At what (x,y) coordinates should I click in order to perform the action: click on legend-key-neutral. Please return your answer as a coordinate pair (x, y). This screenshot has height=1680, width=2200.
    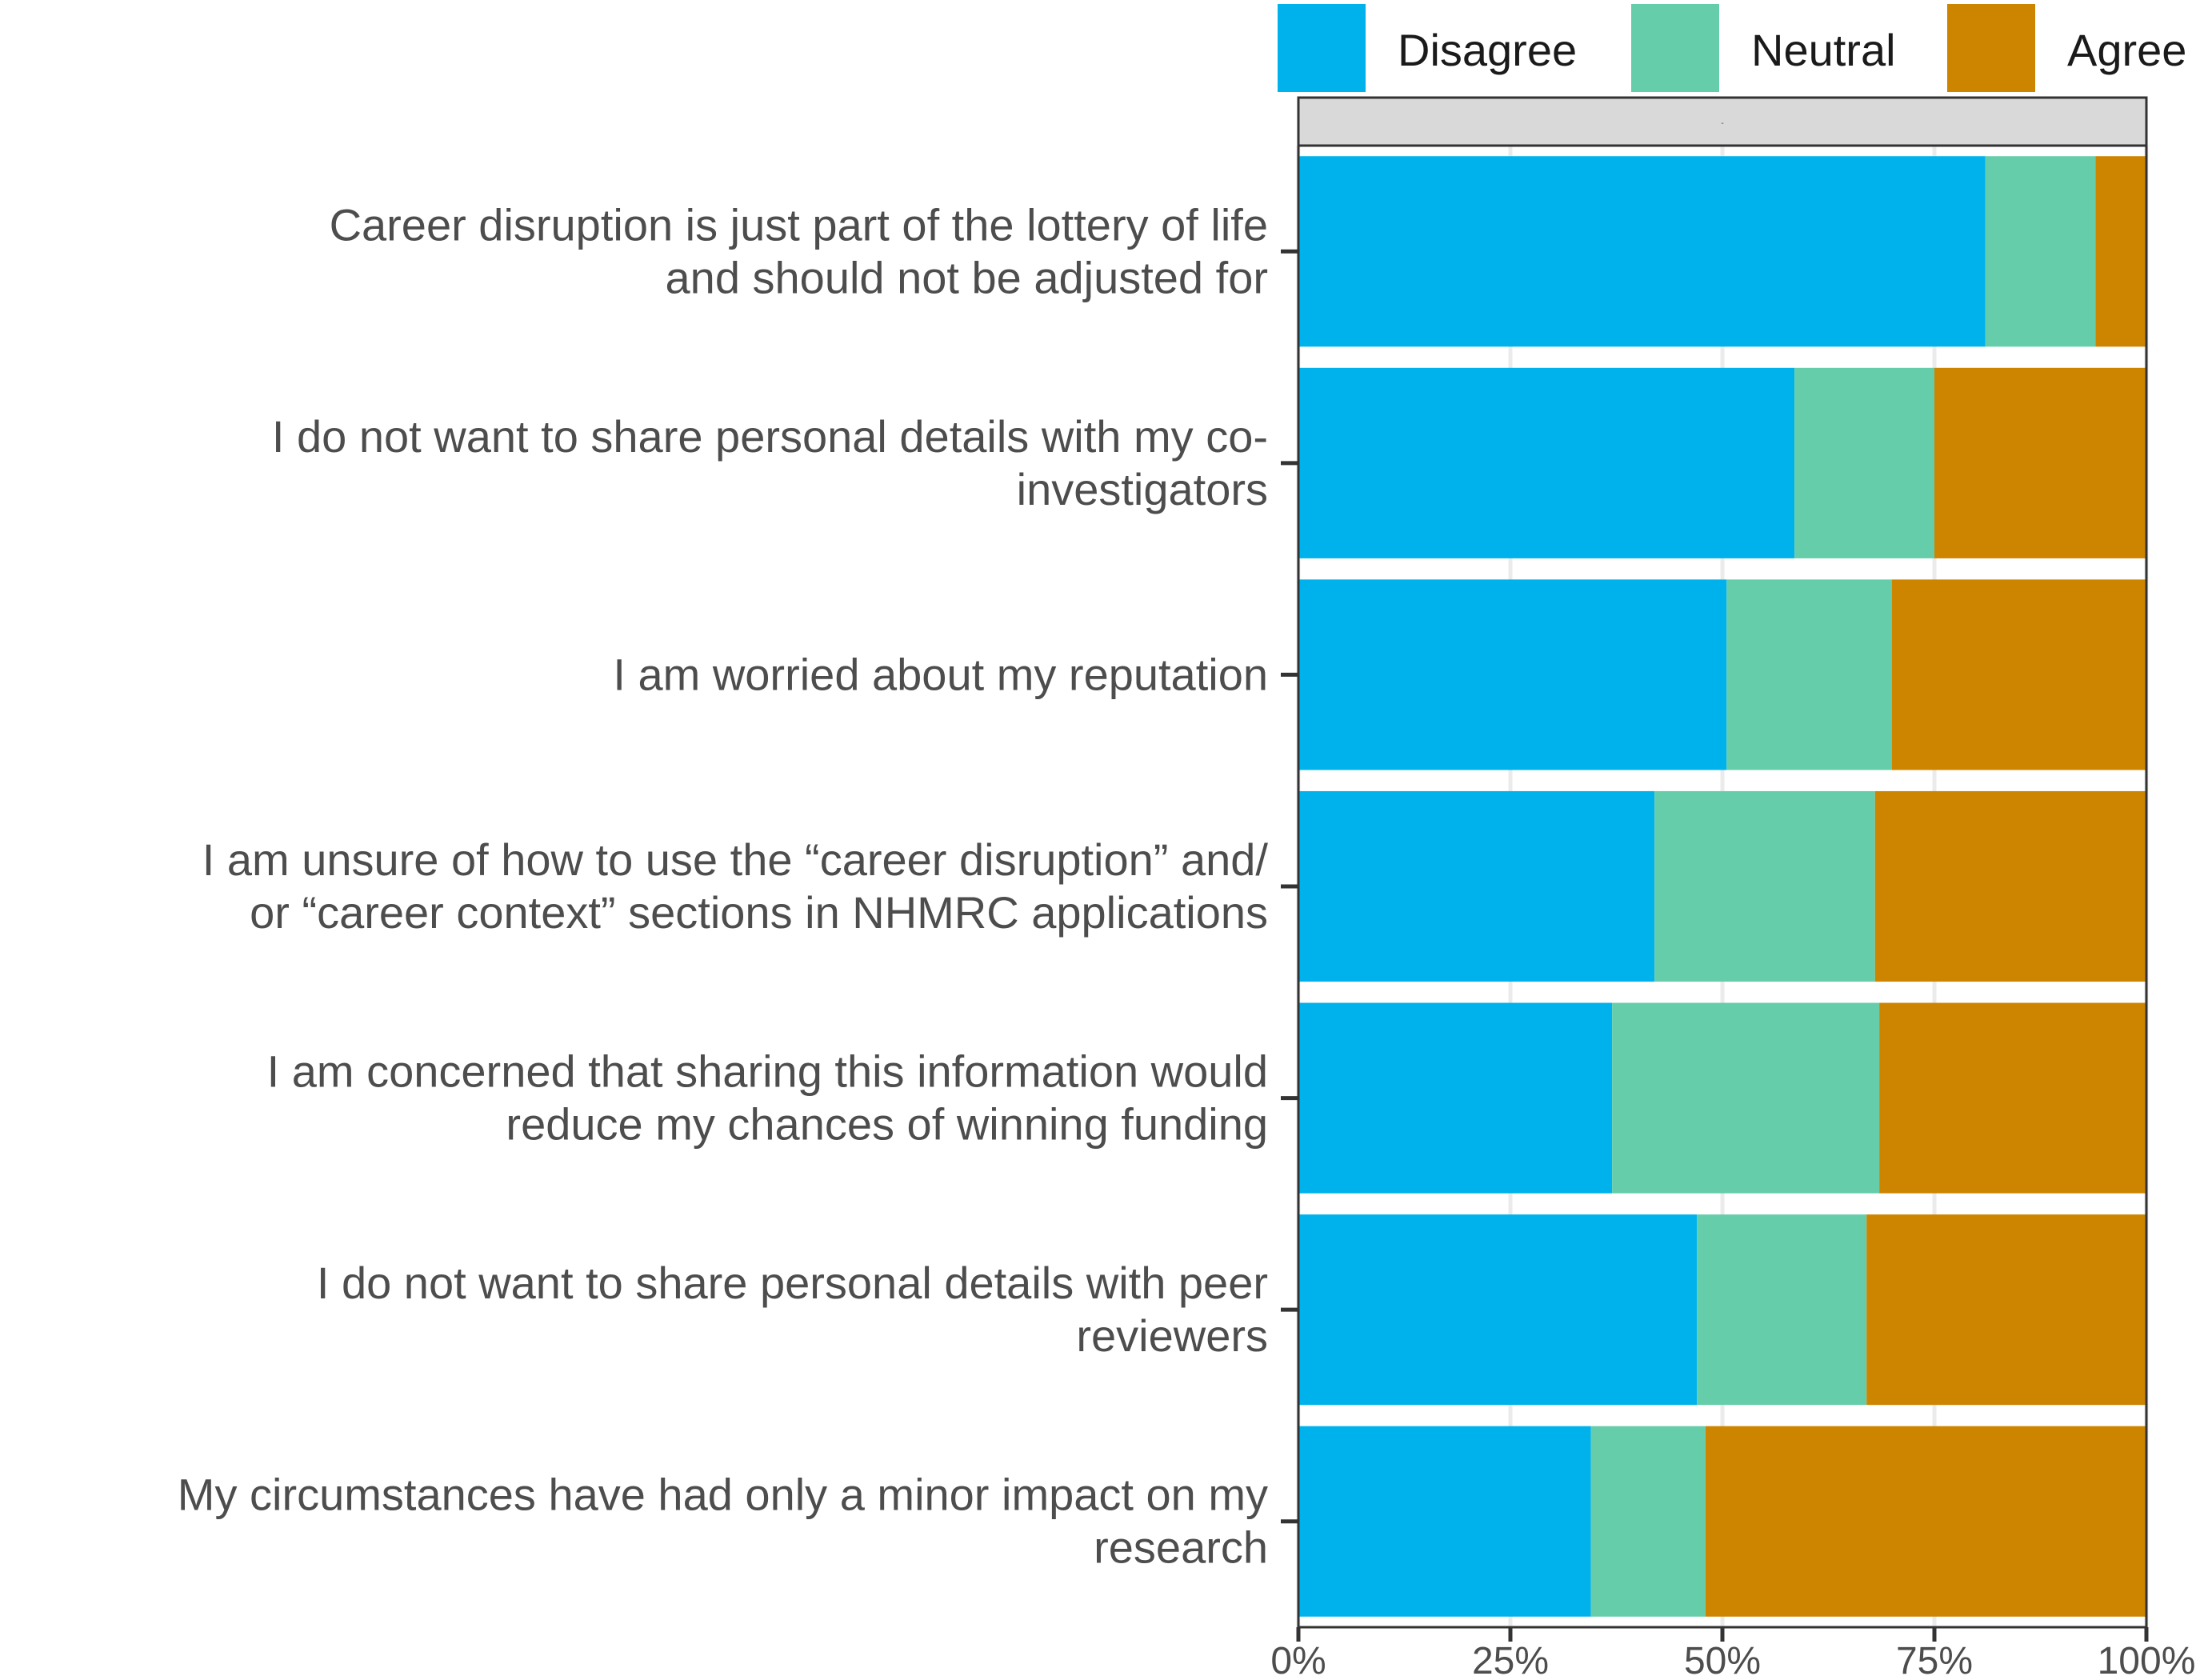
    Looking at the image, I should click on (1675, 48).